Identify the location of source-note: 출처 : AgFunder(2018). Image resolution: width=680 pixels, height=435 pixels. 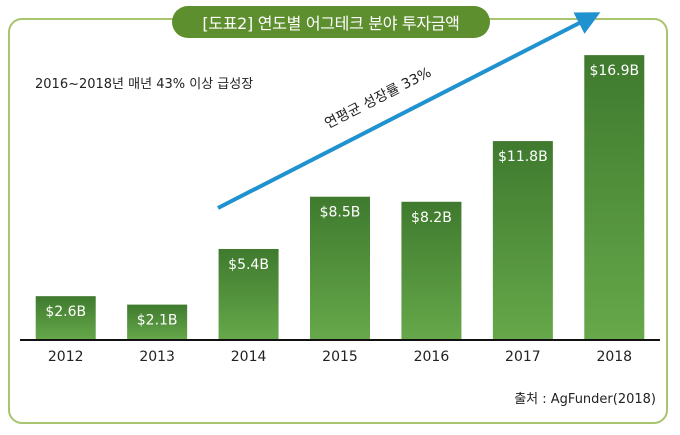
(585, 399).